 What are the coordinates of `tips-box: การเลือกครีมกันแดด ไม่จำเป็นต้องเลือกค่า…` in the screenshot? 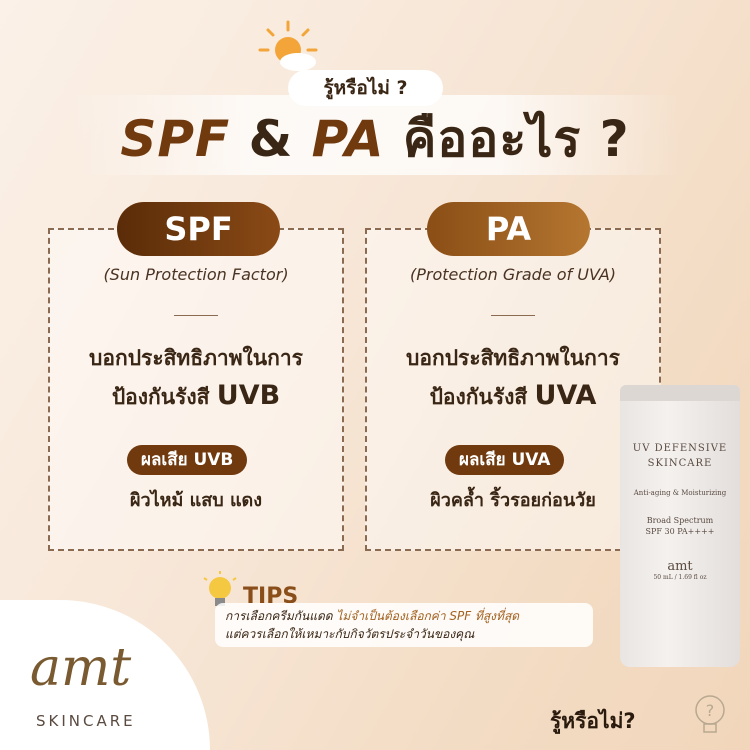 It's located at (404, 625).